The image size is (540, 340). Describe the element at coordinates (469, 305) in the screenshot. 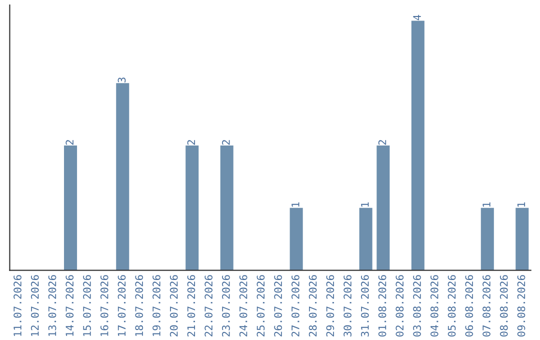

I see `x-tick-label: 06.08.2026` at that location.